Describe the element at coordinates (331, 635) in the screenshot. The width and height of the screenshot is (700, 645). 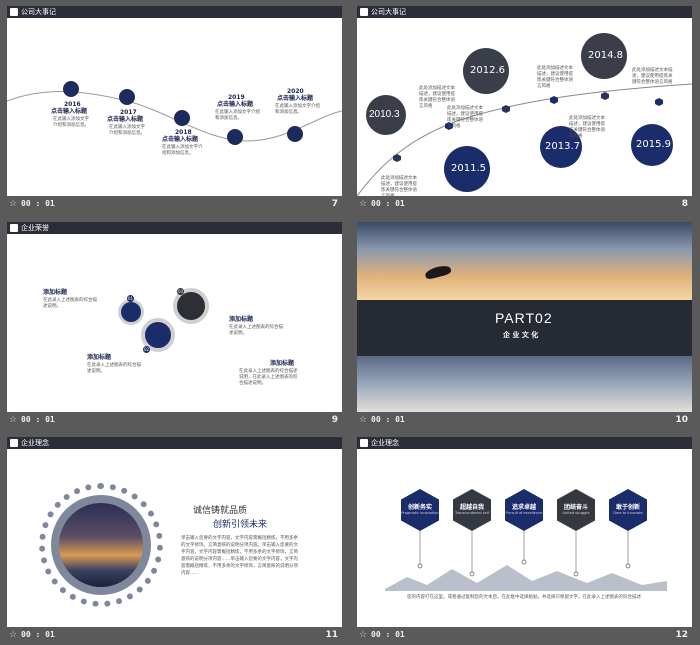
I see `slide-number: 11` at that location.